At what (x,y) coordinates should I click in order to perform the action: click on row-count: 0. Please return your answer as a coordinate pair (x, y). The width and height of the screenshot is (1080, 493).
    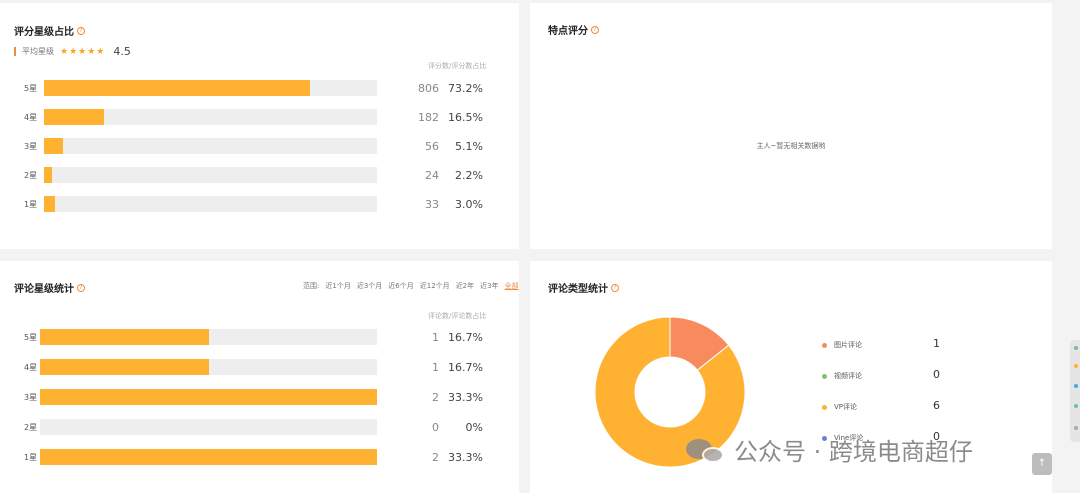
    Looking at the image, I should click on (435, 427).